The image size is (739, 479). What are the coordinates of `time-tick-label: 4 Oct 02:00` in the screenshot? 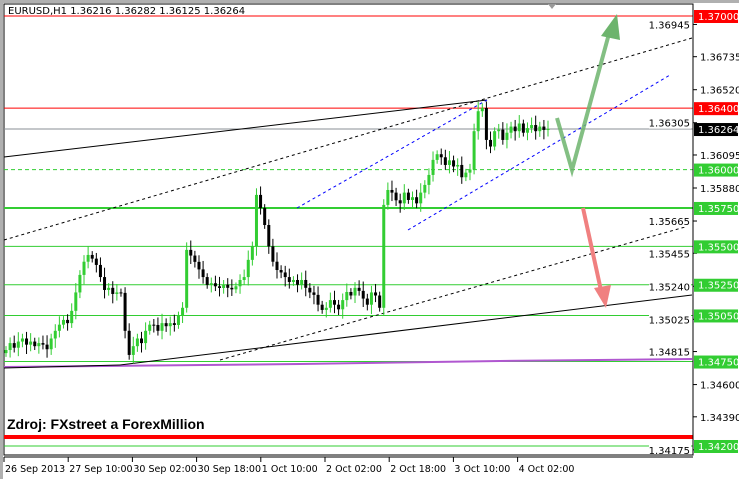 It's located at (547, 469).